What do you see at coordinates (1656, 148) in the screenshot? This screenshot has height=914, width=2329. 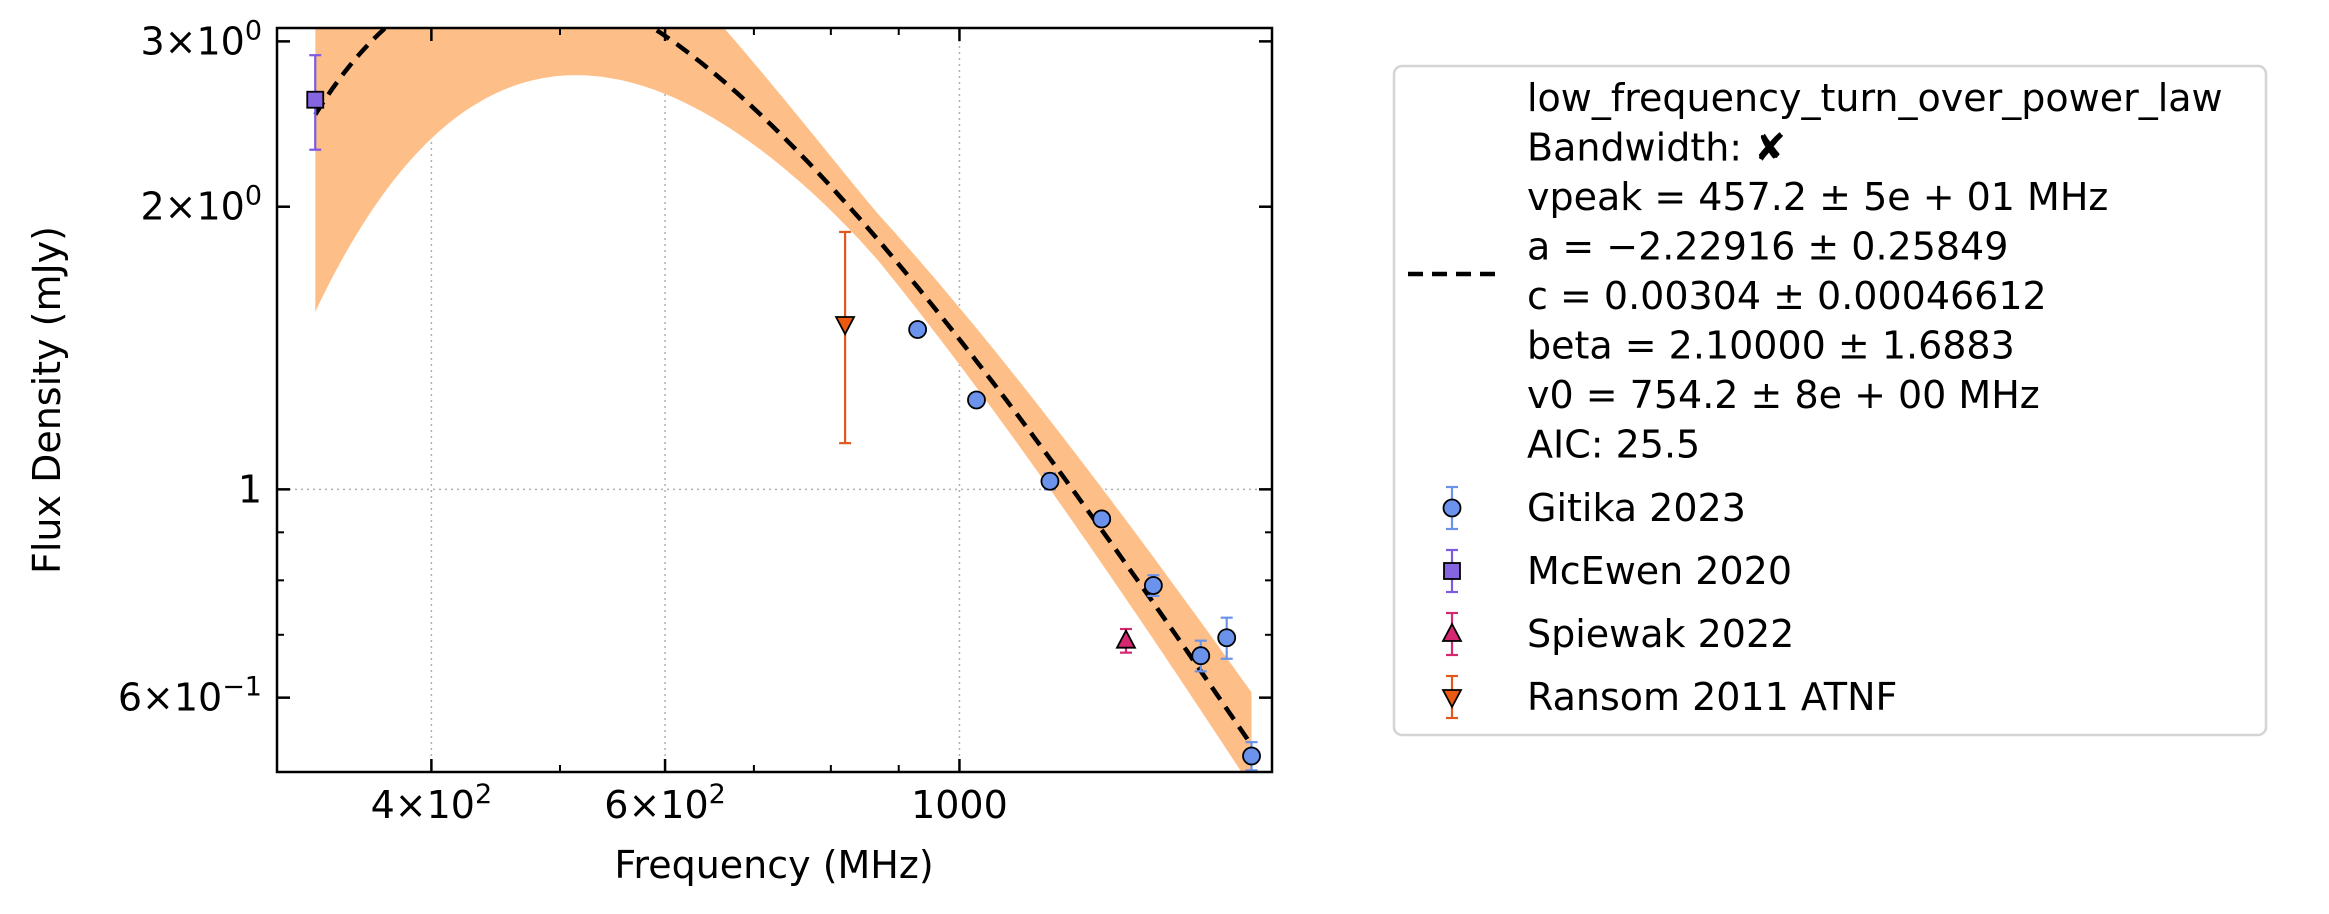 I see `legend-fit-line: Bandwidth: ✘` at bounding box center [1656, 148].